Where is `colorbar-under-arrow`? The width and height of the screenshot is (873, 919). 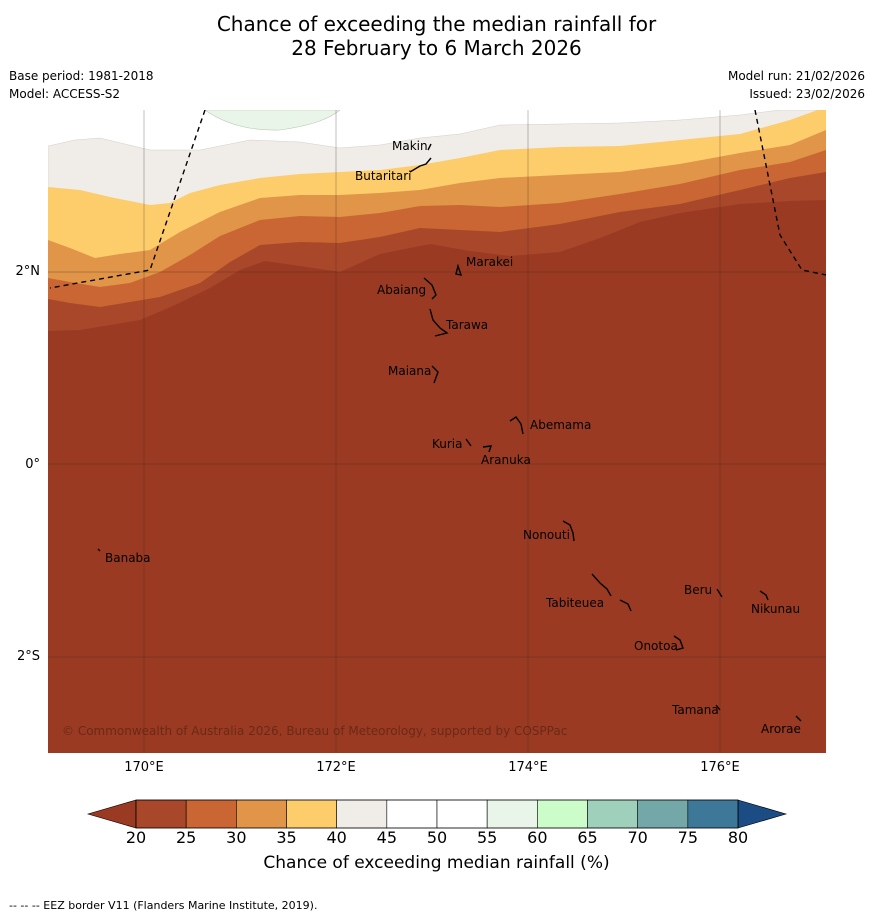
colorbar-under-arrow is located at coordinates (111, 814).